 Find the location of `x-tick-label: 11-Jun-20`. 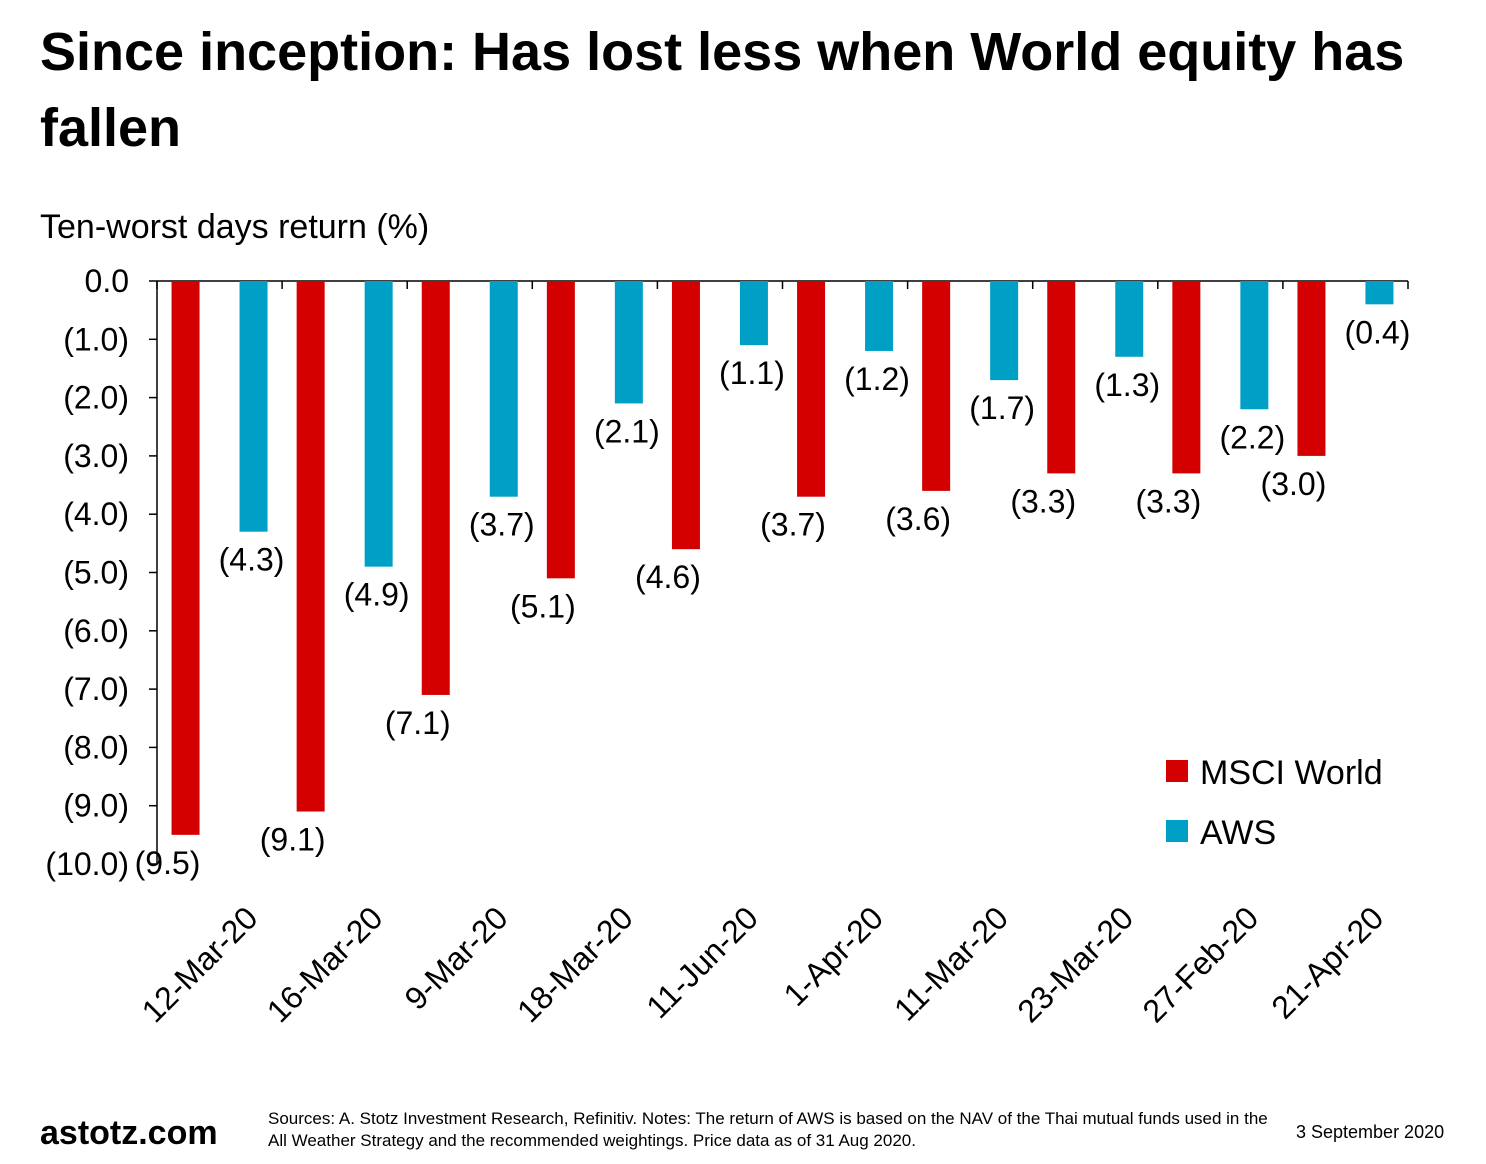

x-tick-label: 11-Jun-20 is located at coordinates (702, 962).